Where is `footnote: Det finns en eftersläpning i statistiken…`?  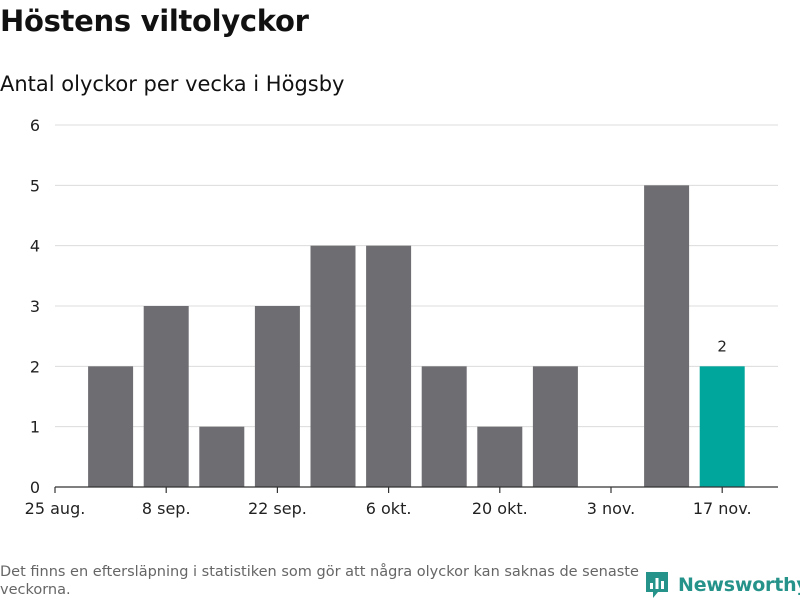 footnote: Det finns en eftersläpning i statistiken… is located at coordinates (319, 581).